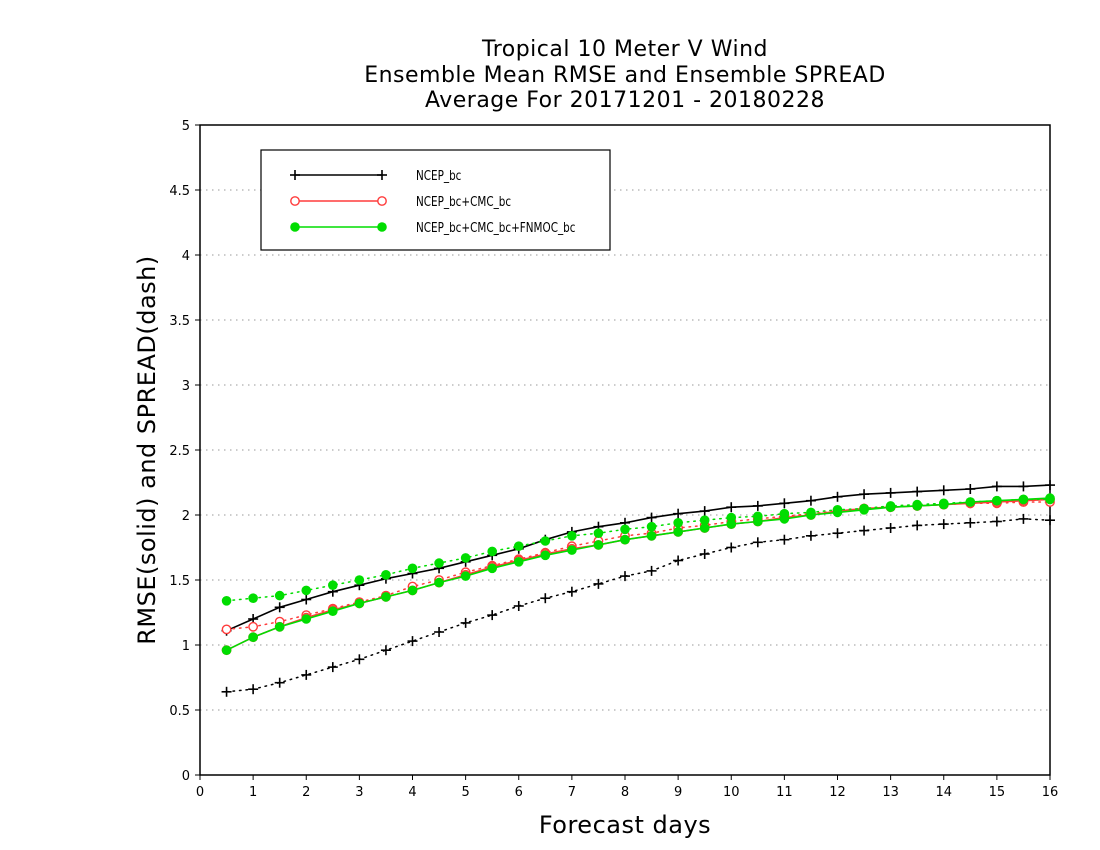 The image size is (1100, 850). Describe the element at coordinates (890, 792) in the screenshot. I see `x-tick-label: 13` at that location.